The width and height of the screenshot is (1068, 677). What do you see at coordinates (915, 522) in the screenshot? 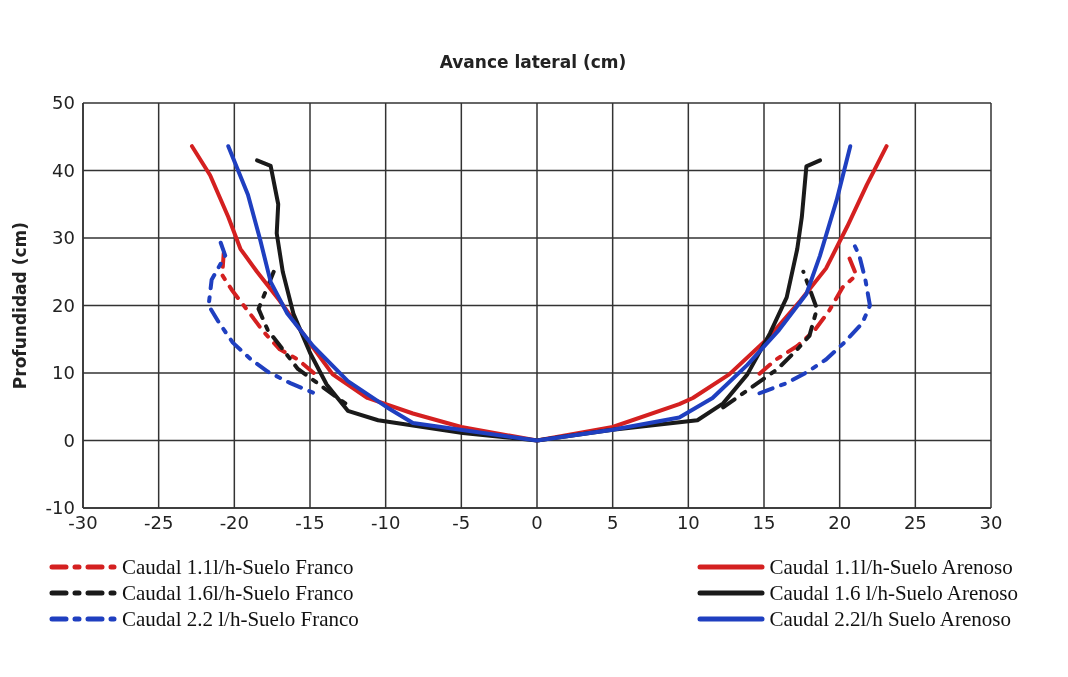
I see `x-tick-label: 25` at bounding box center [915, 522].